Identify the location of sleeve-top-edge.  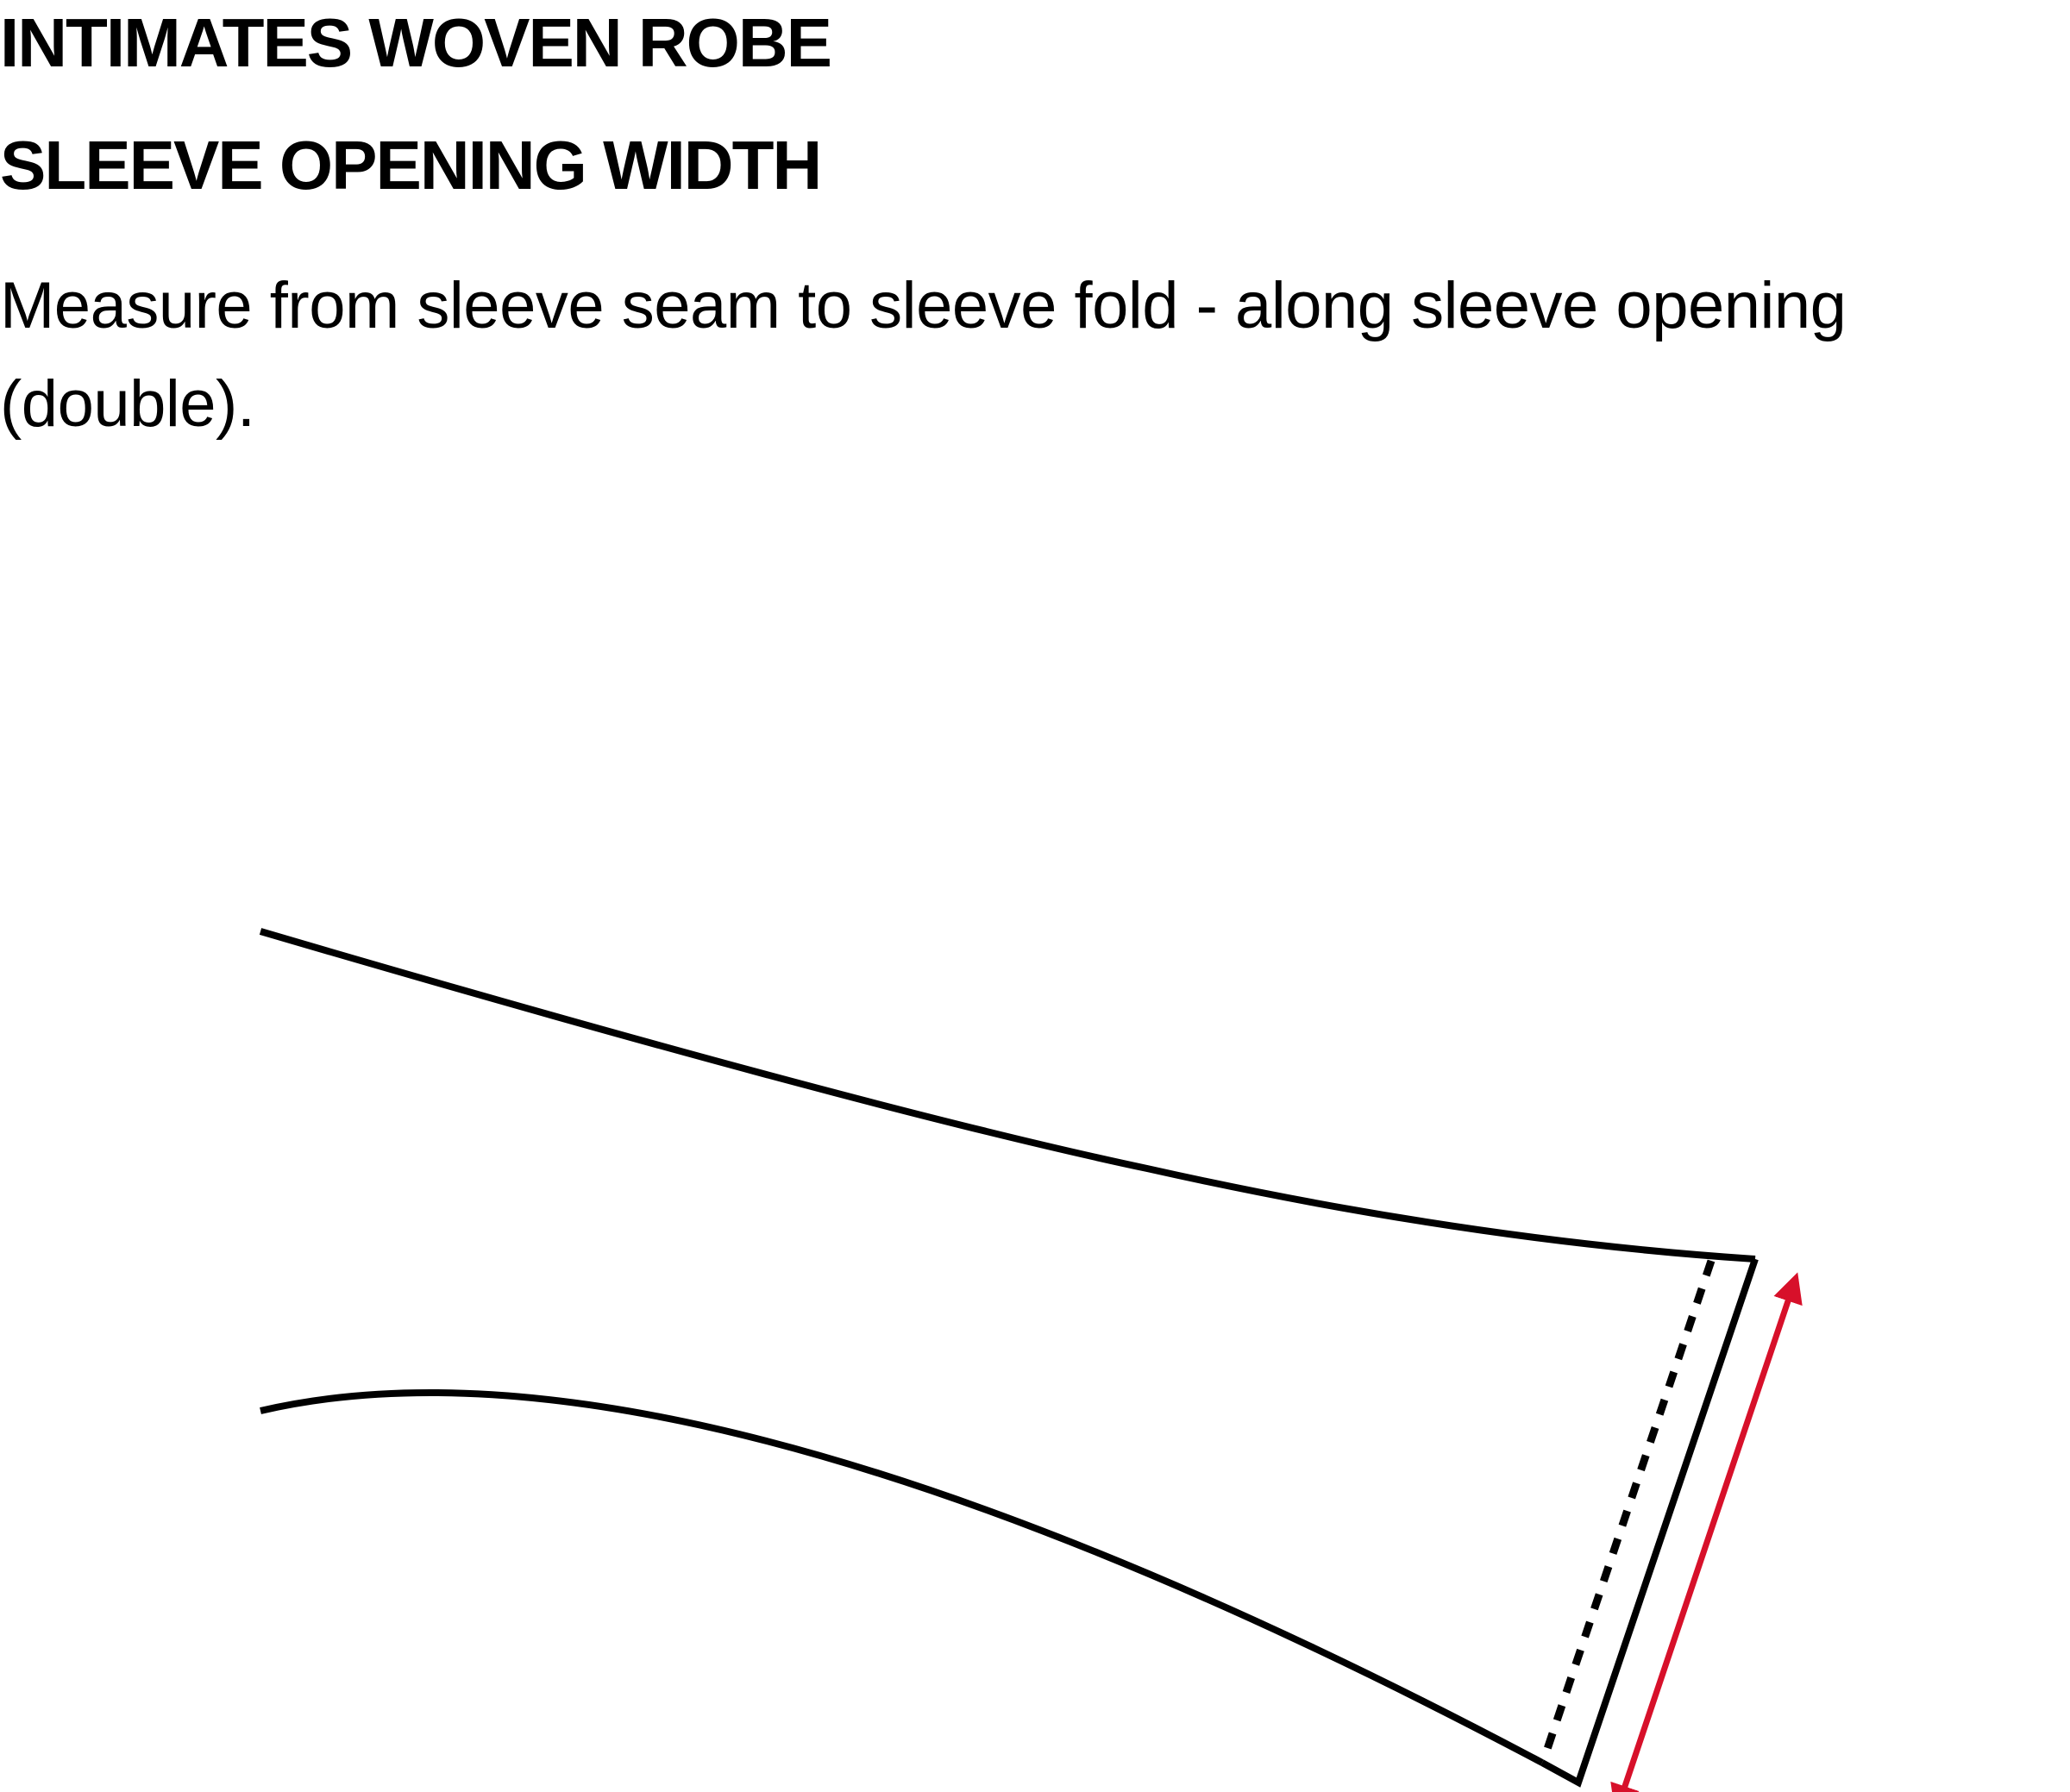
(1007, 1095).